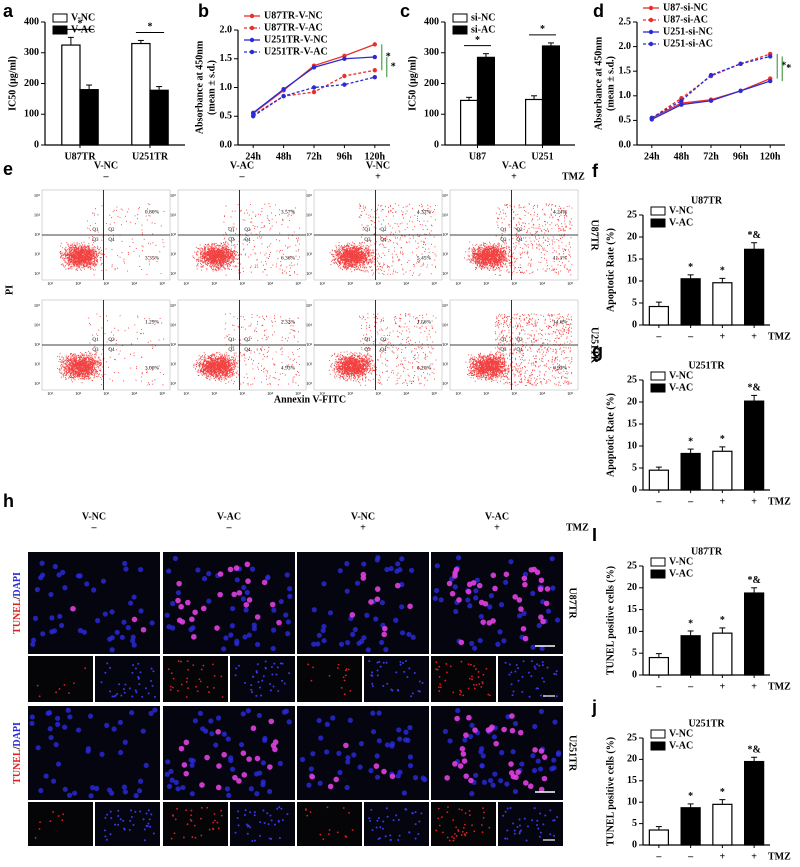  Describe the element at coordinates (651, 20) in the screenshot. I see `legend-marker` at that location.